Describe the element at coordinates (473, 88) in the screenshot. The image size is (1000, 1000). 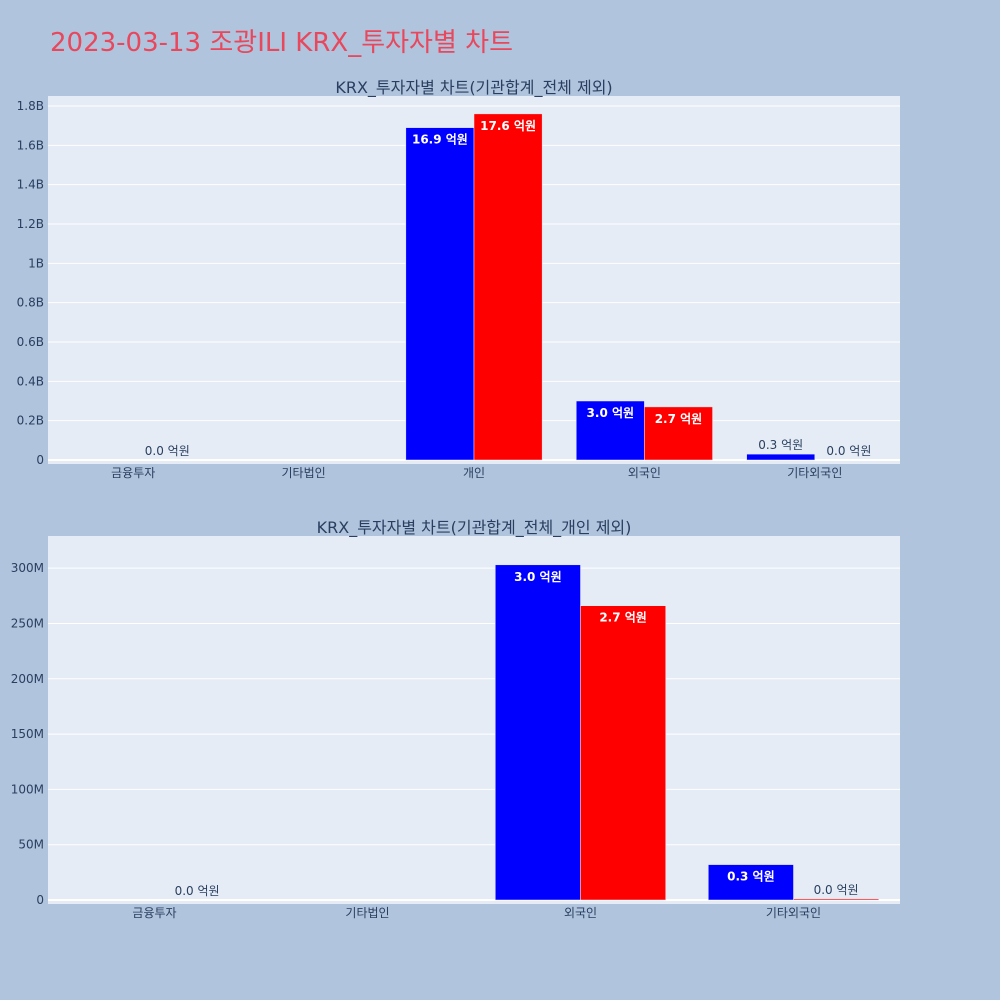
I see `chart-title: KRX_투자자별 차트(기관합계_전체 제외)` at that location.